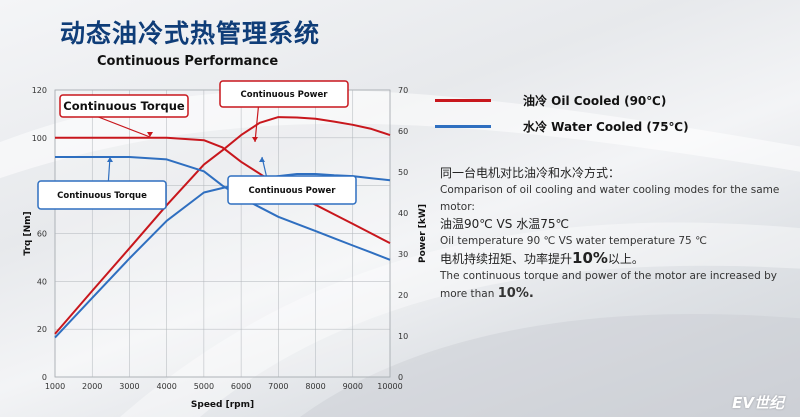  I want to click on y2-tick-label: 0, so click(400, 377).